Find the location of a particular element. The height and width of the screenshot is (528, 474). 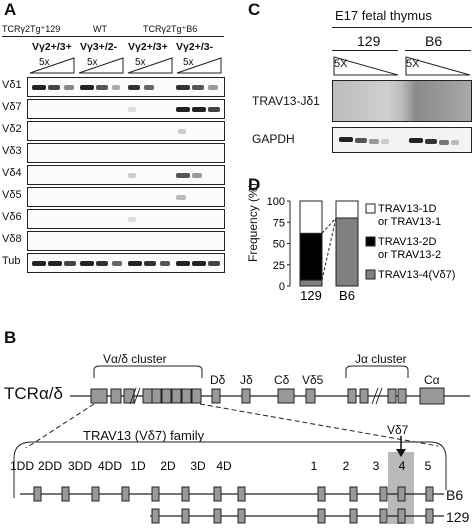

gel-trav13-jd1 is located at coordinates (402, 101).